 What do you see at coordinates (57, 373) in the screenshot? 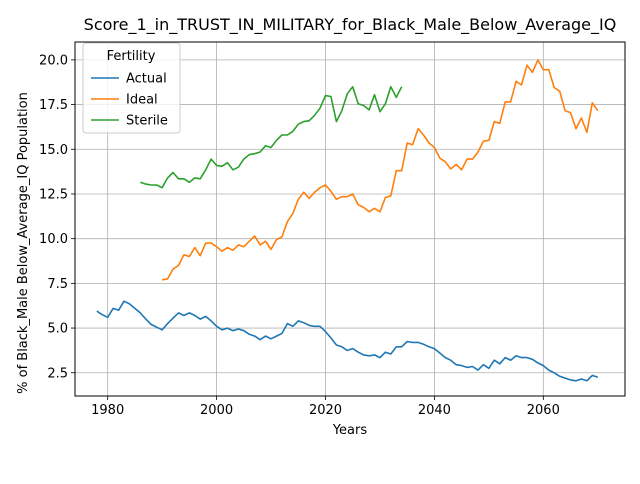
I see `y-tick-label: 2.5` at bounding box center [57, 373].